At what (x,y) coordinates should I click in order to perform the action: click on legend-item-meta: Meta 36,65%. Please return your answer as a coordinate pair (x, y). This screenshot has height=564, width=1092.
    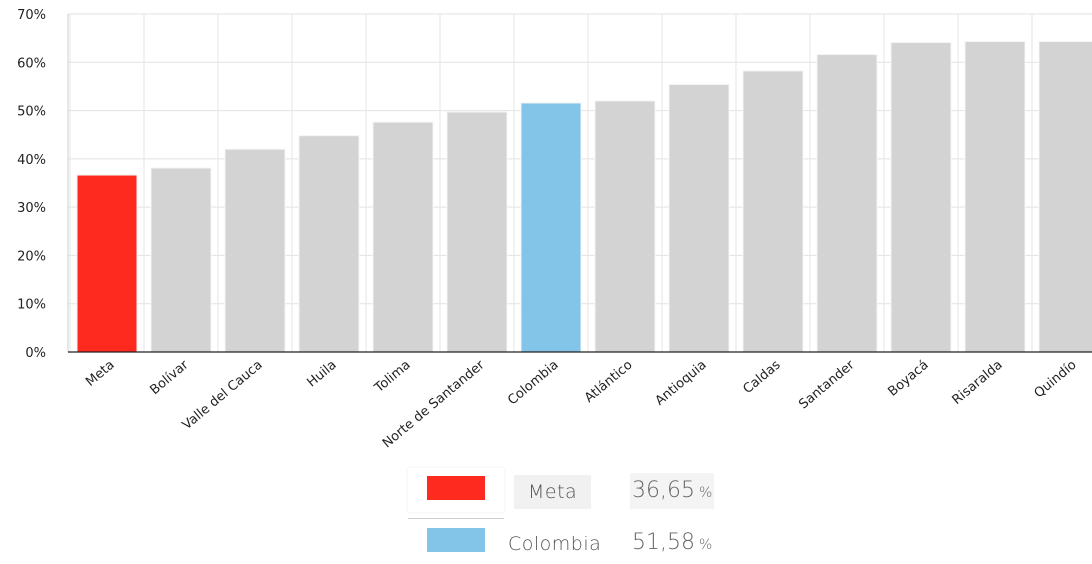
    Looking at the image, I should click on (573, 490).